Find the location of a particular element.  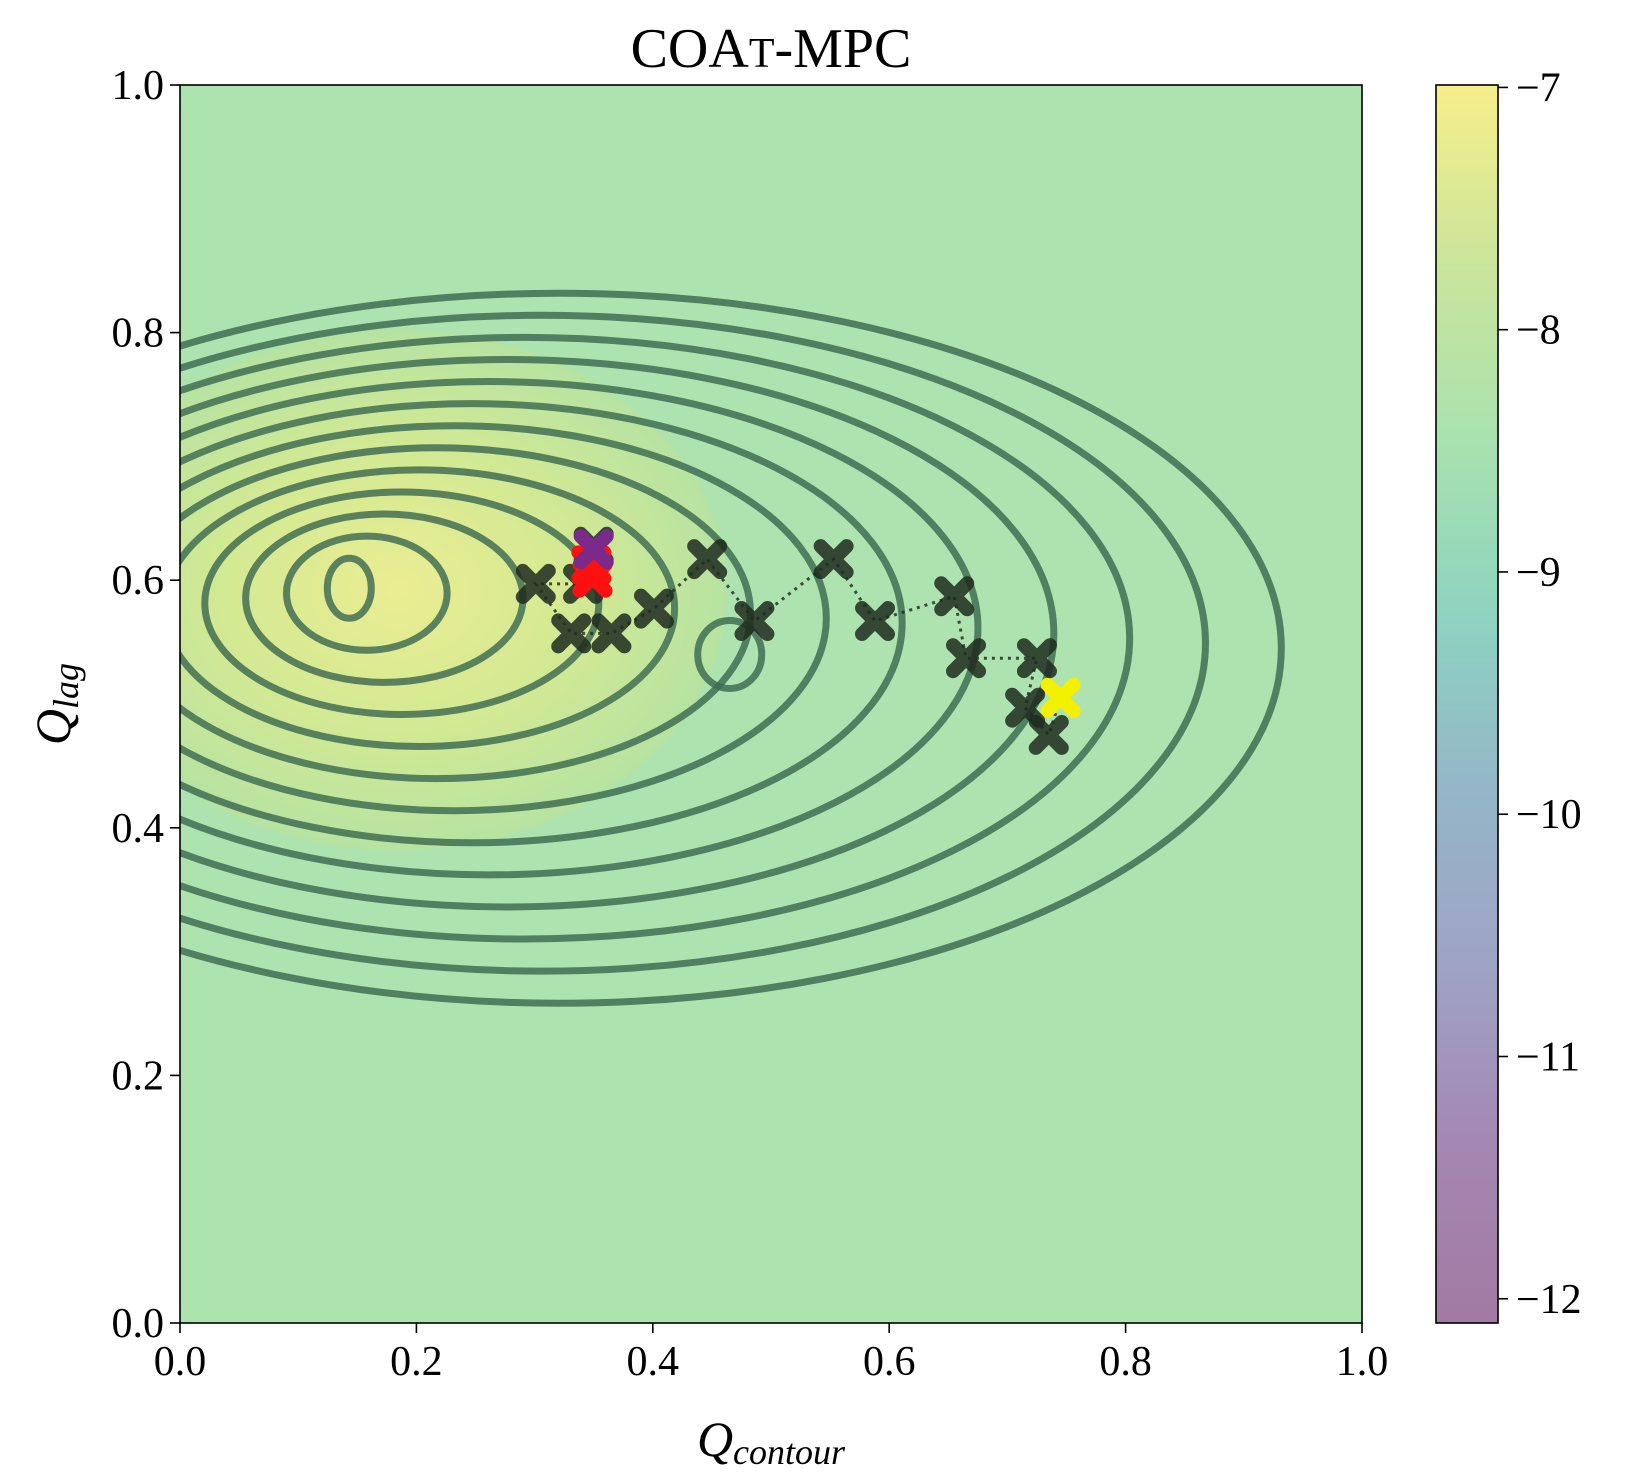

colorbar-fill is located at coordinates (1467, 704).